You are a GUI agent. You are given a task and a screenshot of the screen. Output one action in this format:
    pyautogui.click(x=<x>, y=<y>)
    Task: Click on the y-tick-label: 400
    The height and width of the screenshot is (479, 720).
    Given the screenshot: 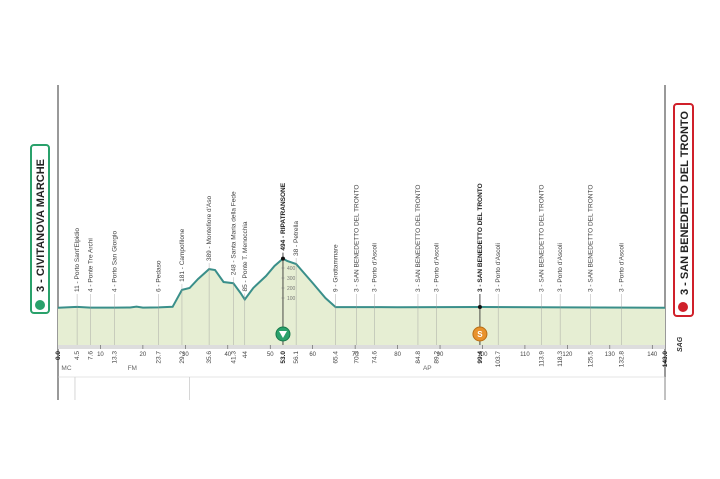 What is the action you would take?
    pyautogui.click(x=291, y=269)
    